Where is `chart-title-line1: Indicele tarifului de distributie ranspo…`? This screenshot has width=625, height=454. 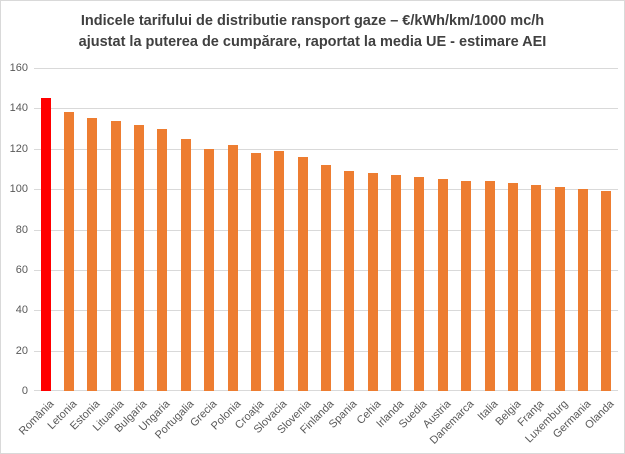
chart-title-line1: Indicele tarifului de distributie ranspo… is located at coordinates (312, 21).